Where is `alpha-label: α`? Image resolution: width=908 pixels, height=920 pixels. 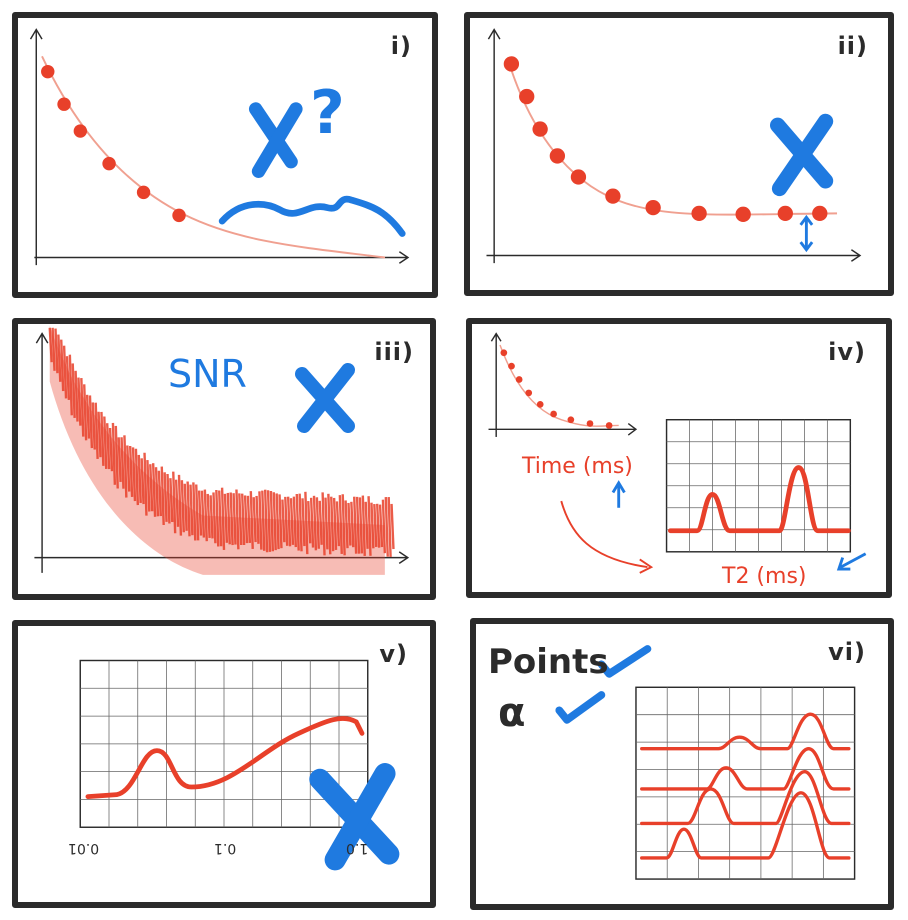
alpha-label: α is located at coordinates (512, 713).